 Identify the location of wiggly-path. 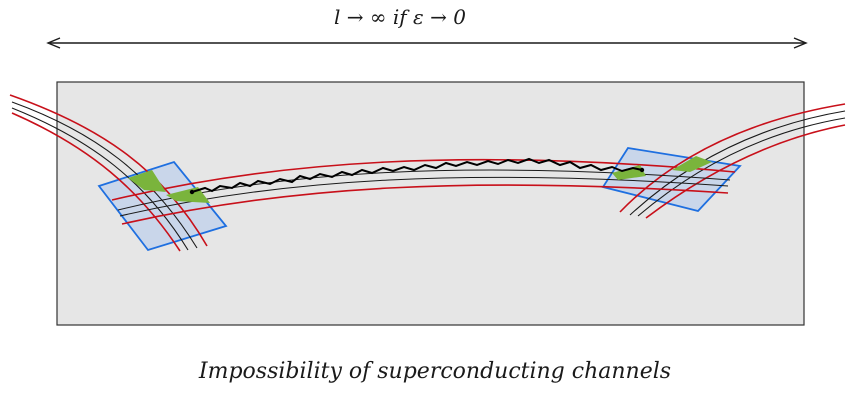
(417, 175).